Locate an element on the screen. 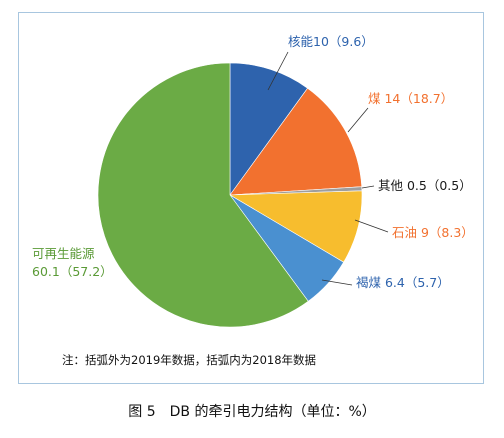 The width and height of the screenshot is (504, 438). slice-label-oil: 石油 9（8.3） is located at coordinates (433, 232).